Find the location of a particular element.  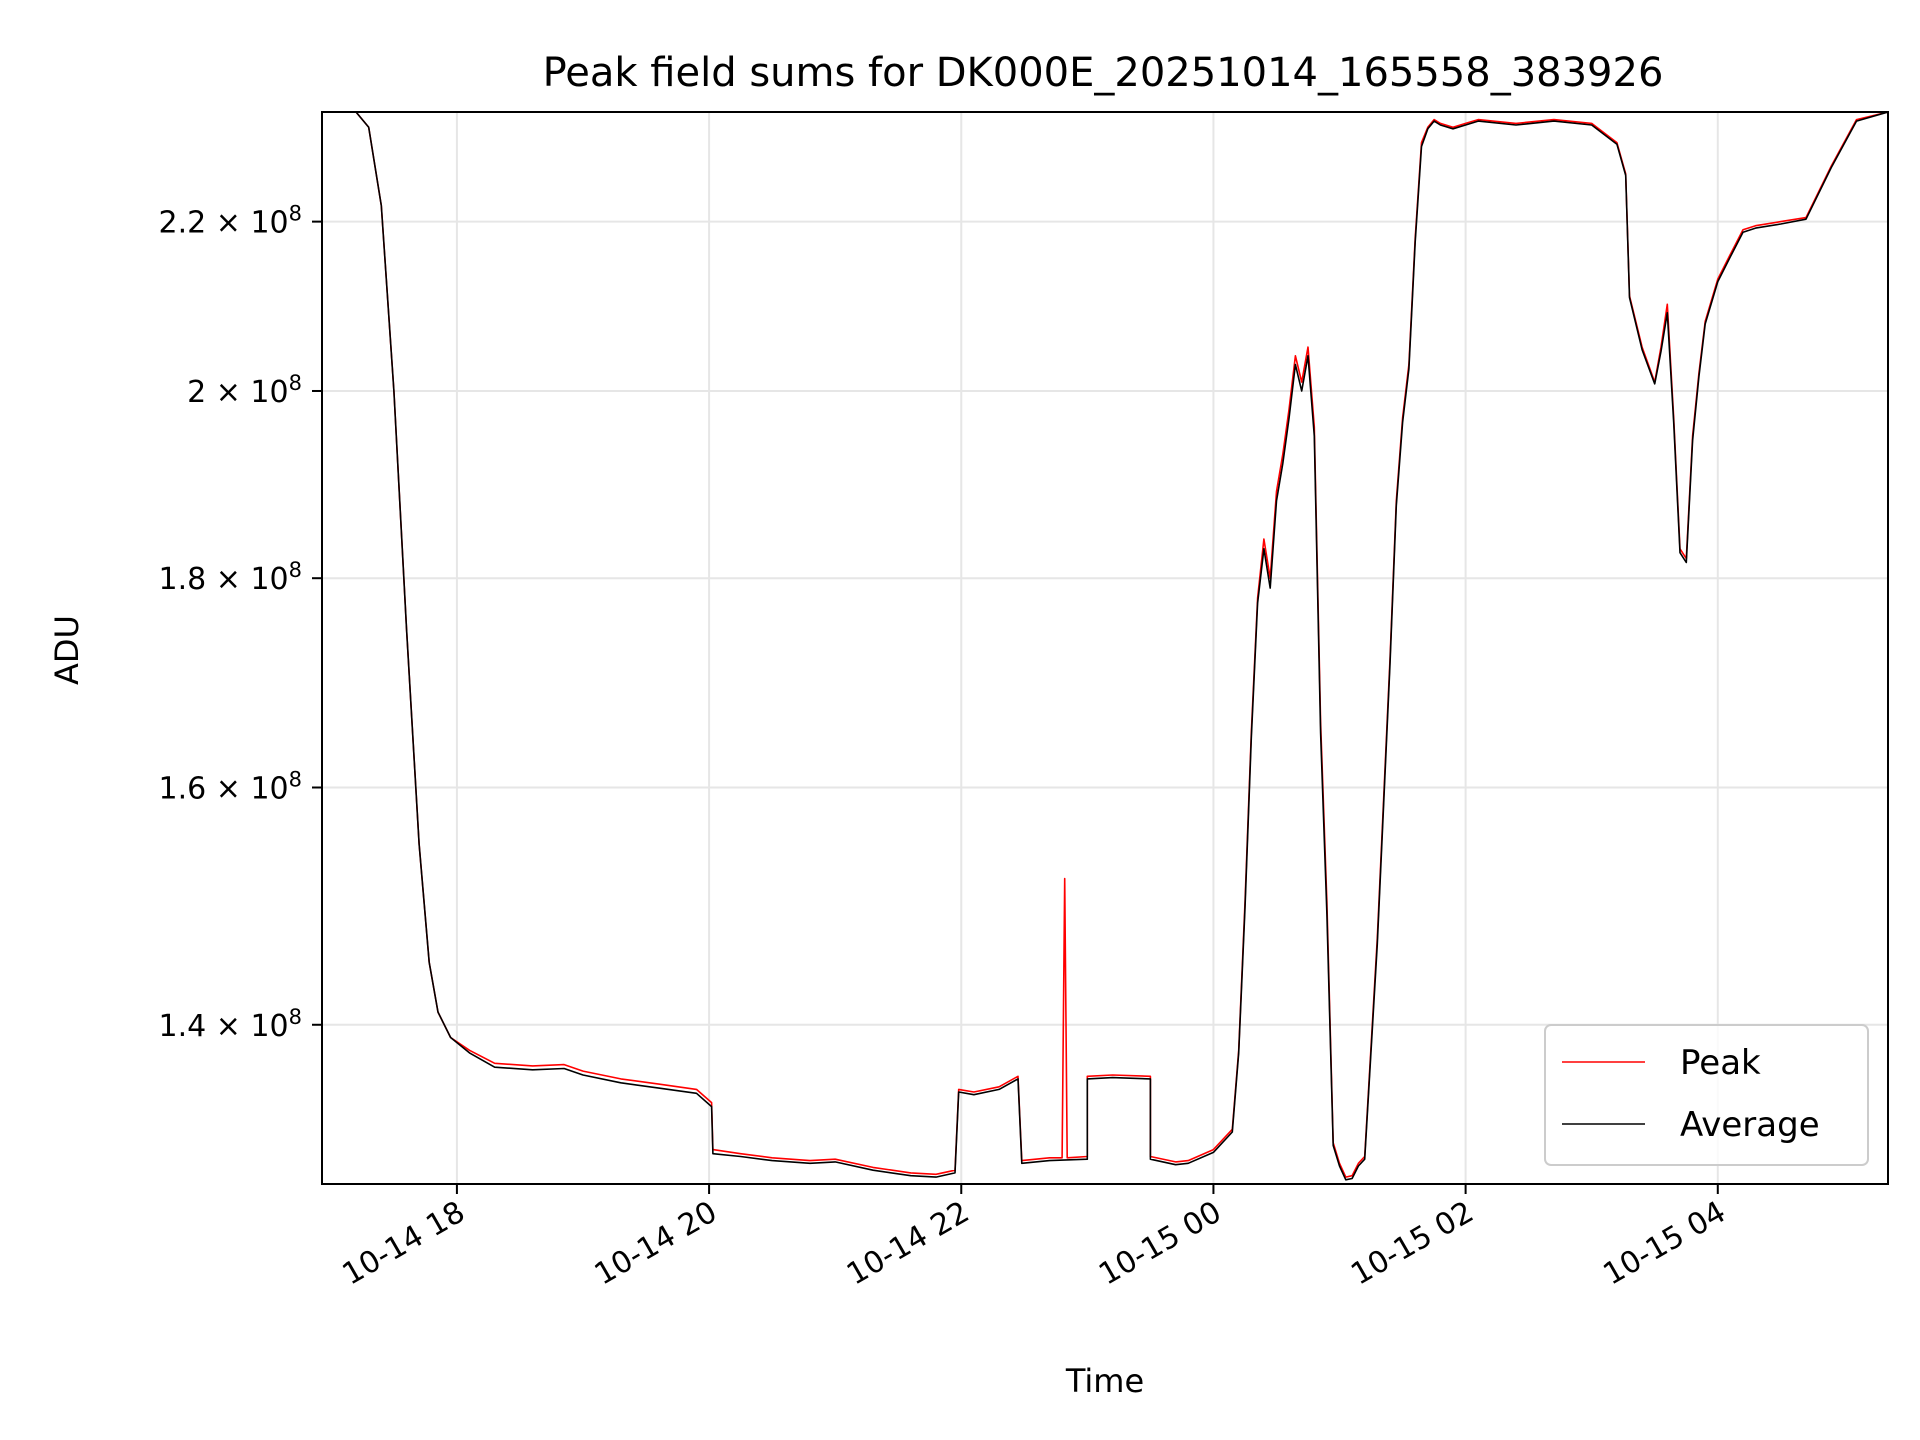

x-axis-label: Time is located at coordinates (1104, 1381).